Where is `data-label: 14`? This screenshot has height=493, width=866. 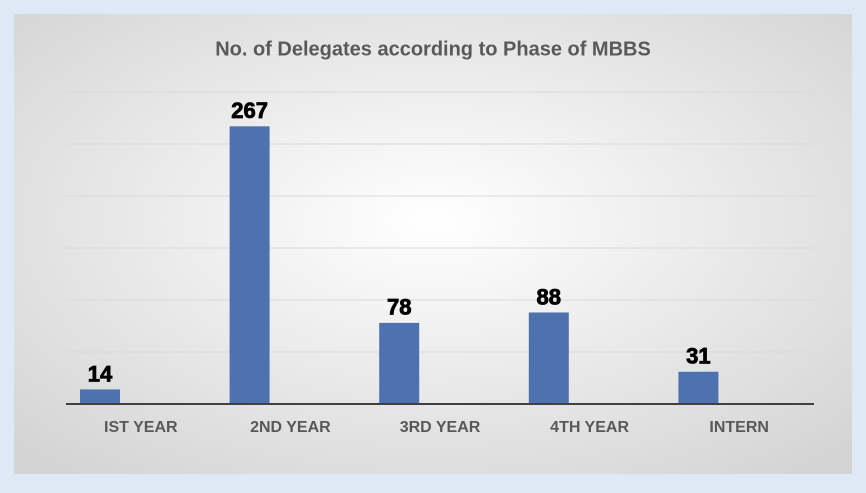 data-label: 14 is located at coordinates (100, 373).